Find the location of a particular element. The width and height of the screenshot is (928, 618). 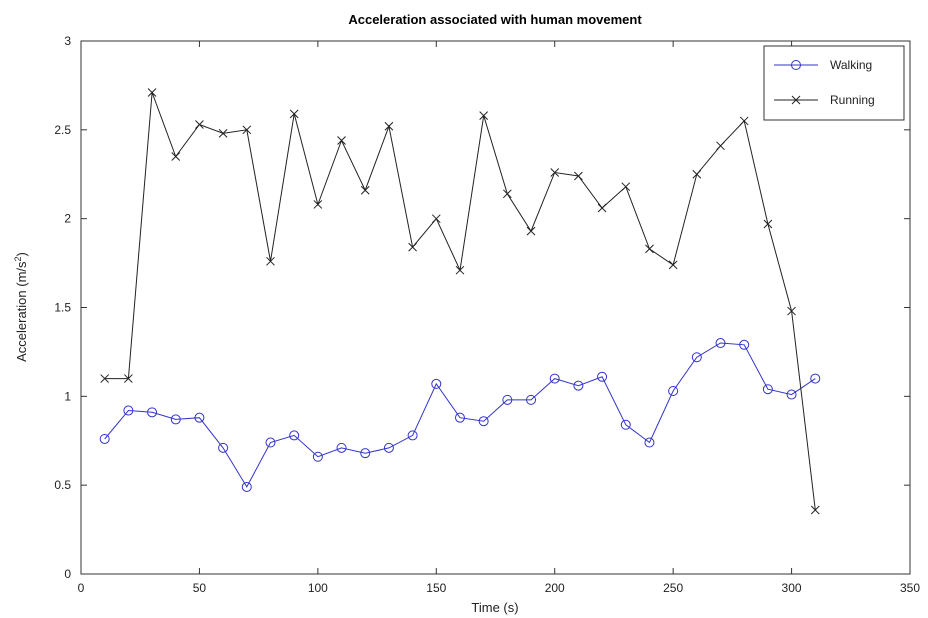

x-tick-label: 300 is located at coordinates (792, 588).